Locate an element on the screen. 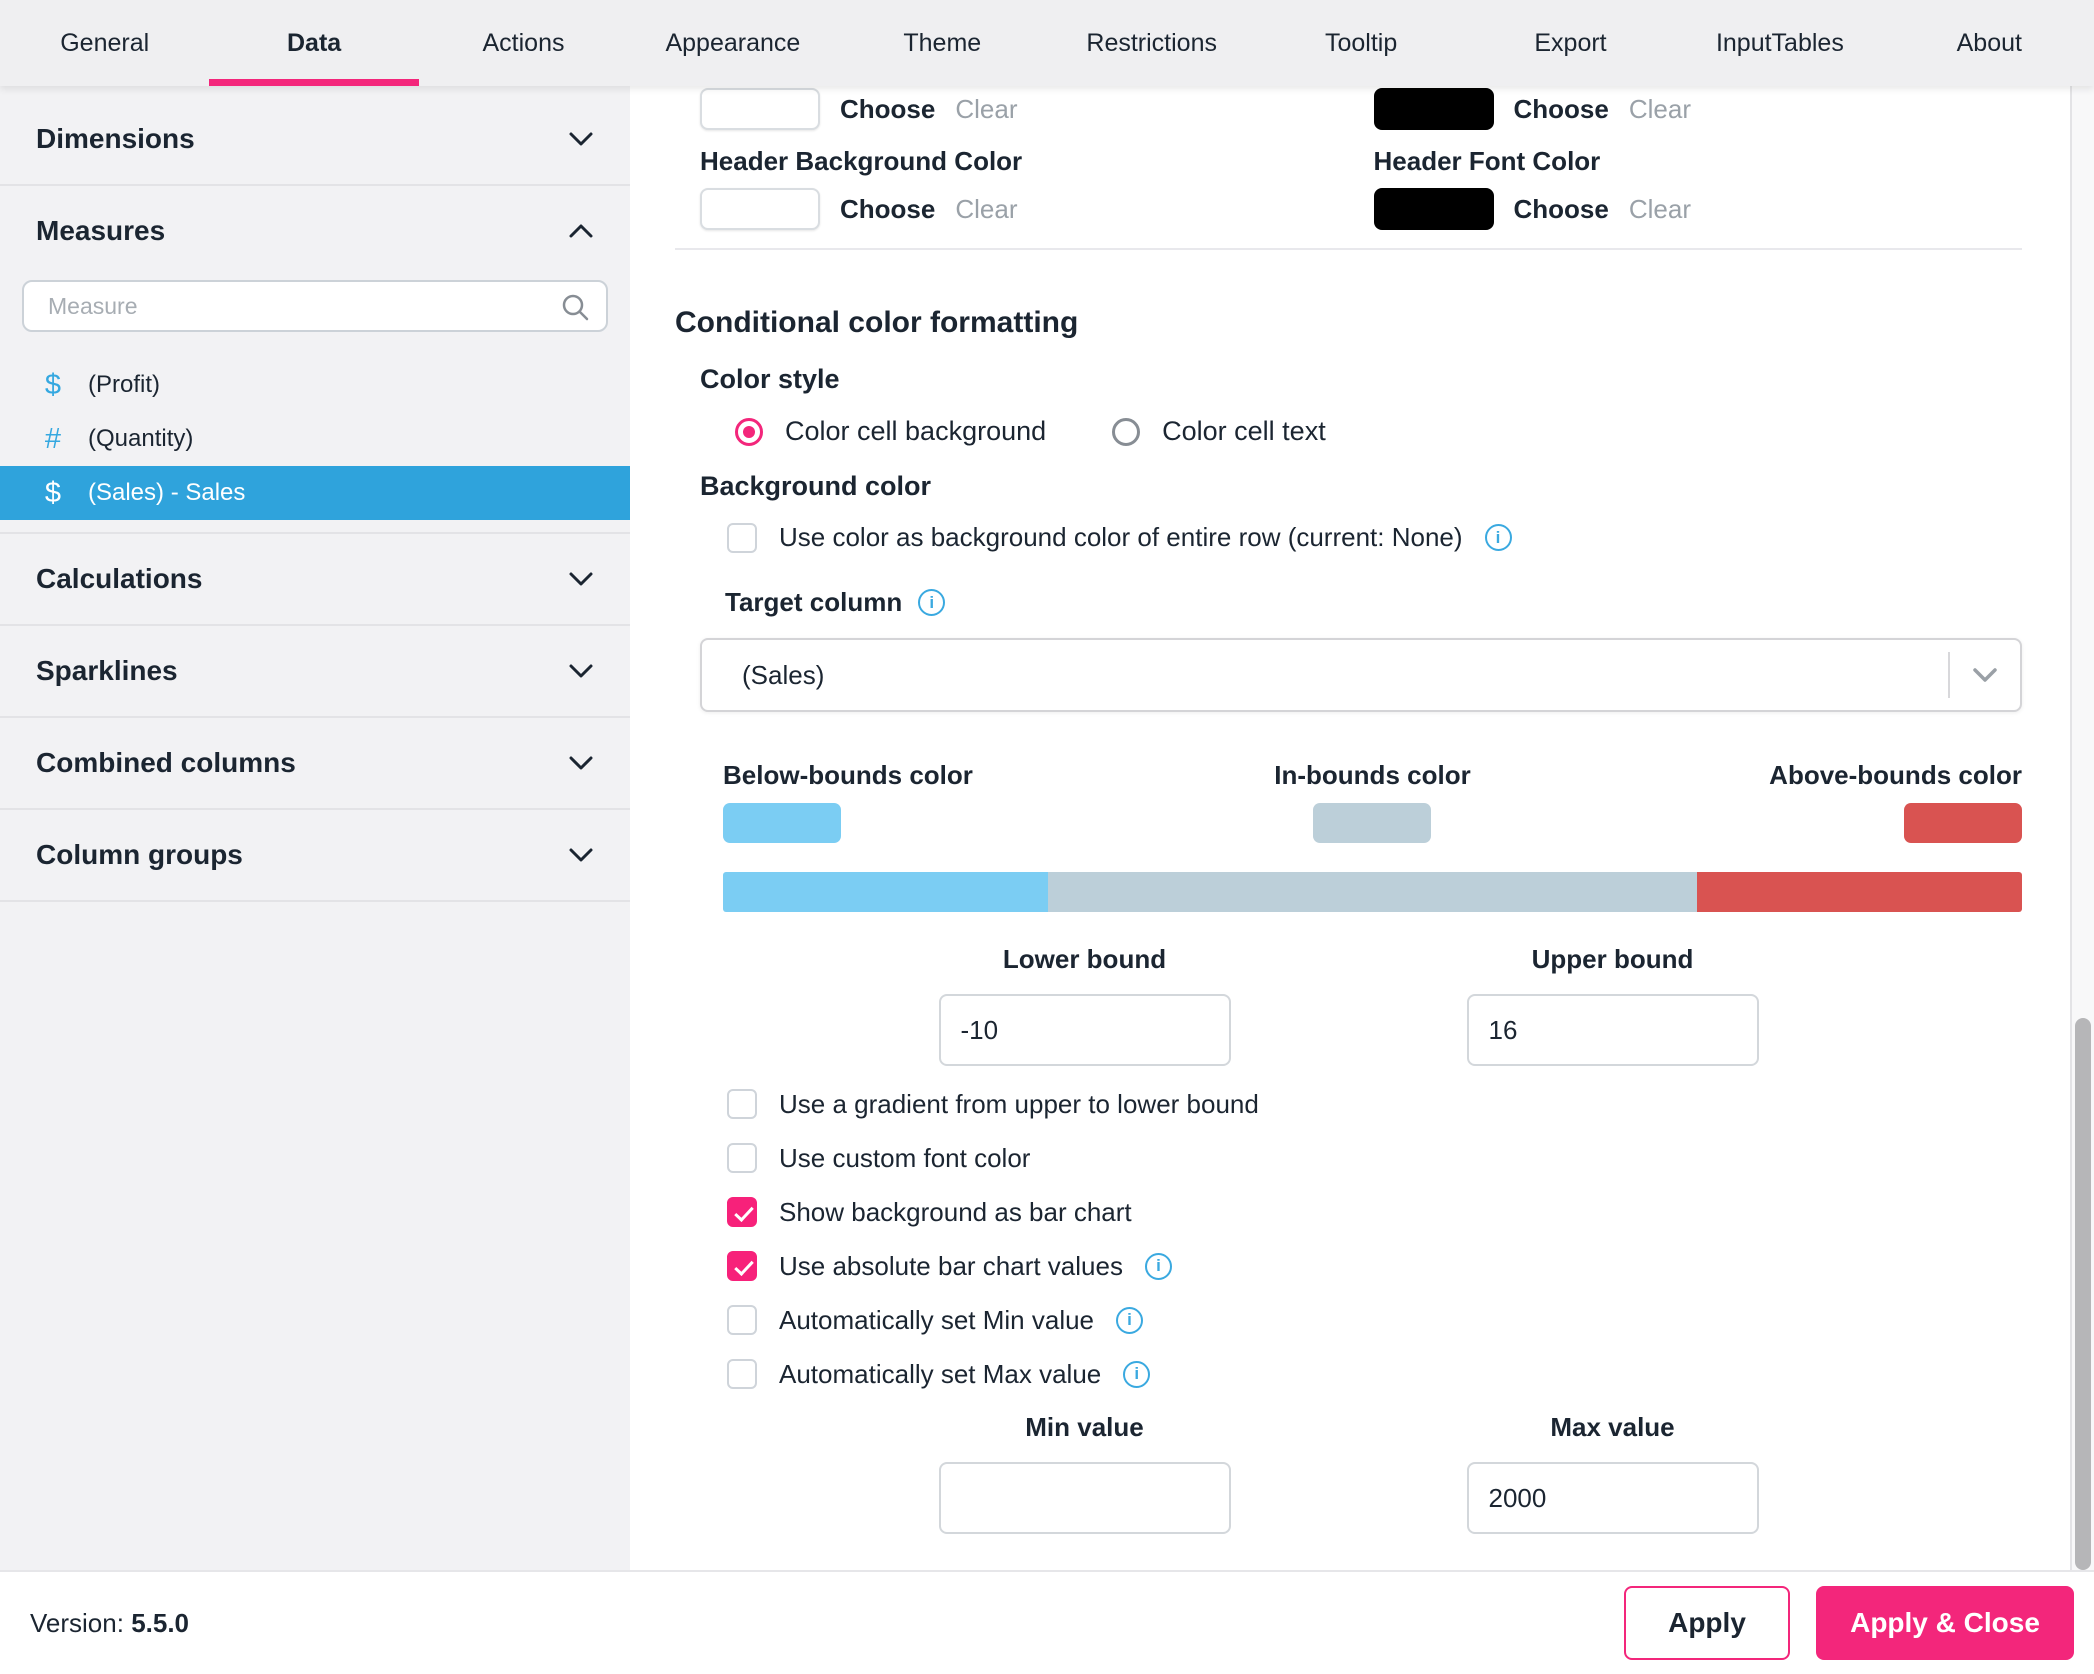  tab-tooltip: Tooltip is located at coordinates (1361, 42).